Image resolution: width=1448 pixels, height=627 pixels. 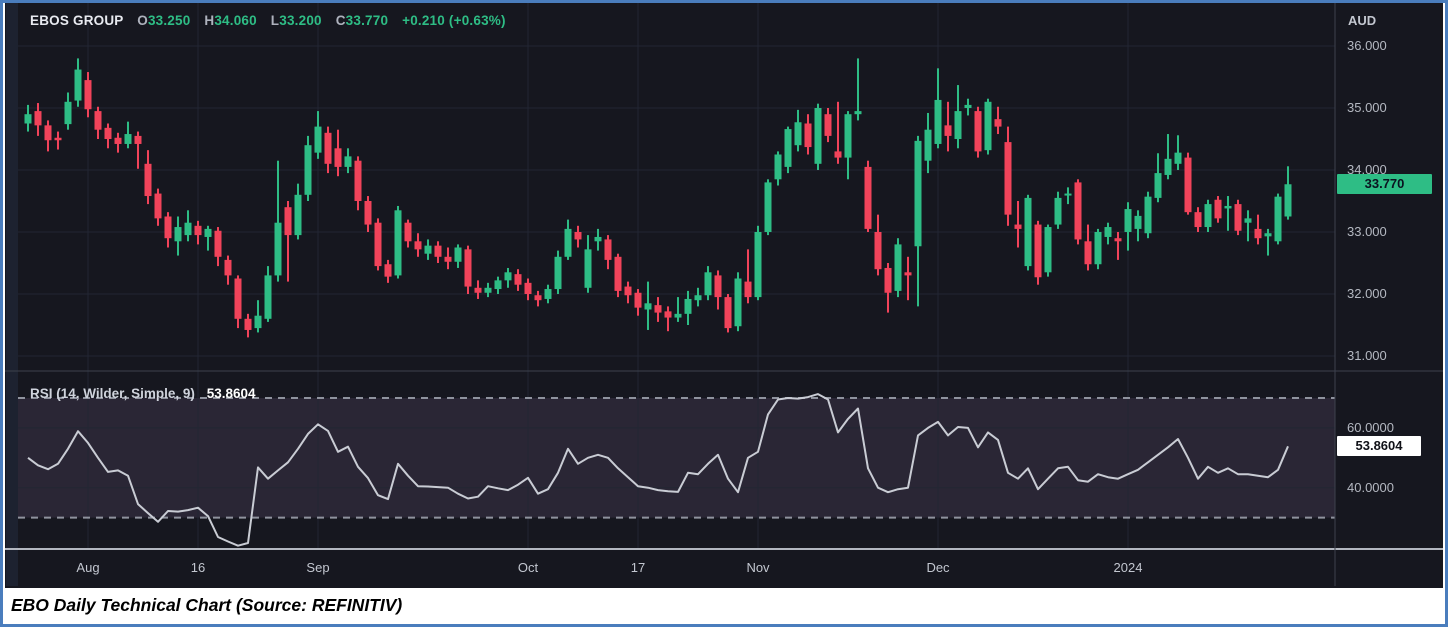 I want to click on change-value: +0.210 (+0.63%), so click(x=454, y=20).